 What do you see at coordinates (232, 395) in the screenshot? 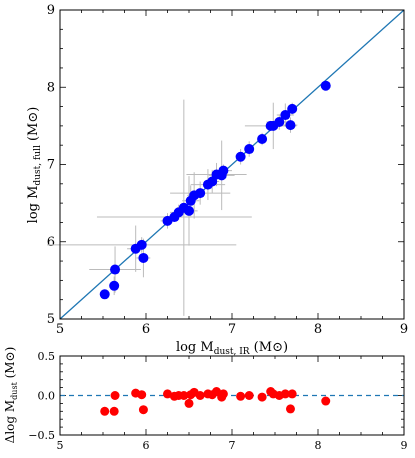
I see `plot-frame` at bounding box center [232, 395].